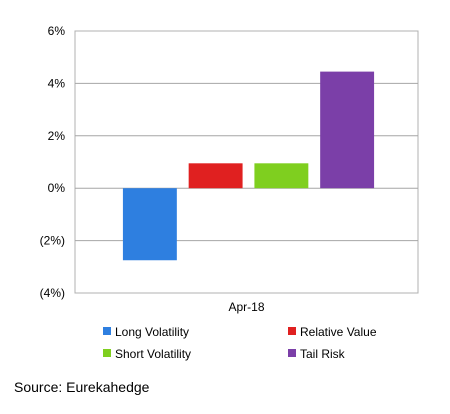 This screenshot has width=450, height=414. I want to click on x-category-label: Apr-18, so click(246, 307).